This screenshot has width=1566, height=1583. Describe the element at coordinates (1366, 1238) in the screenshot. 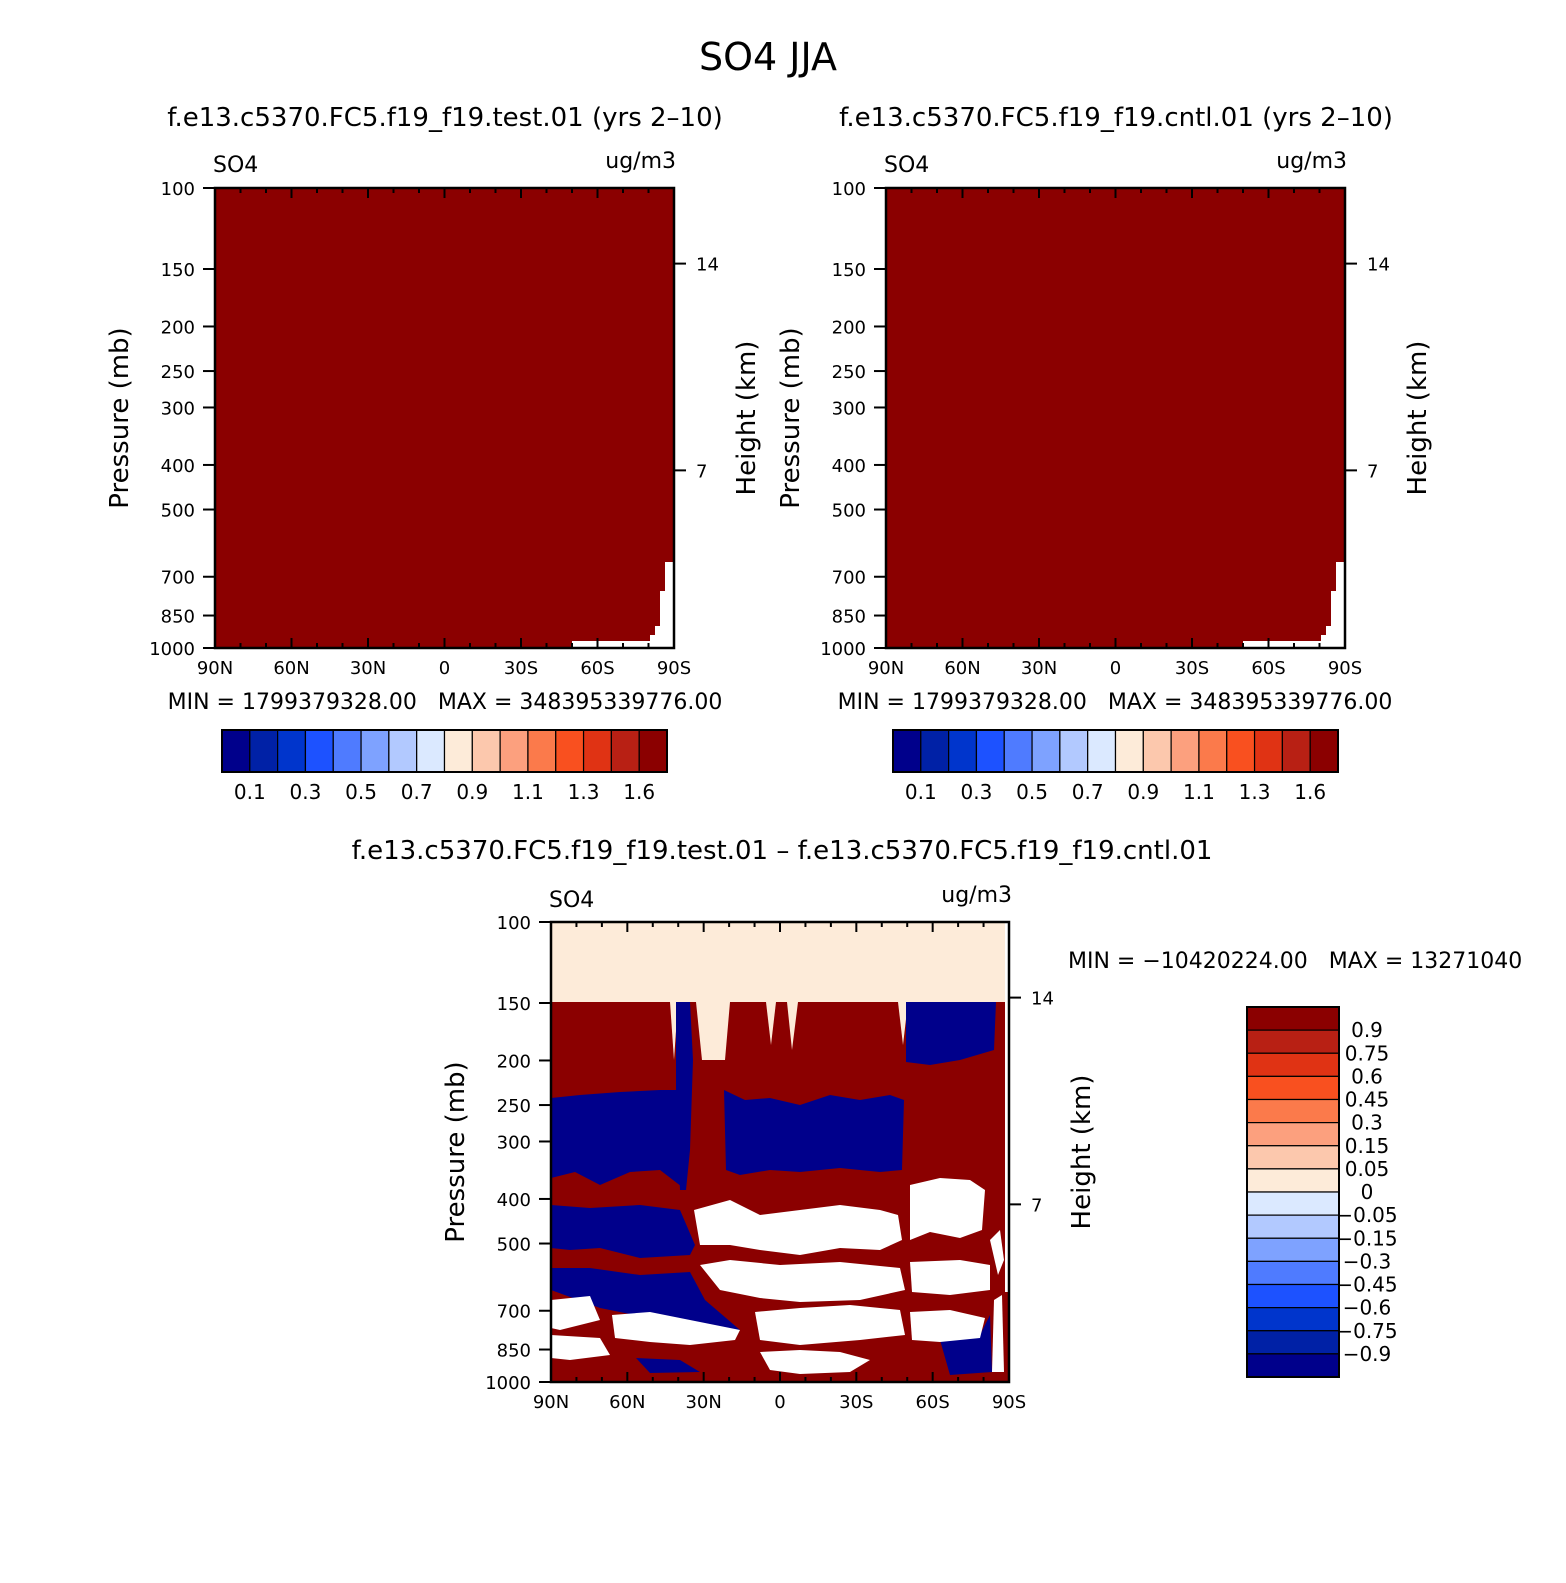

I see `colorbar-label: −0.15` at that location.